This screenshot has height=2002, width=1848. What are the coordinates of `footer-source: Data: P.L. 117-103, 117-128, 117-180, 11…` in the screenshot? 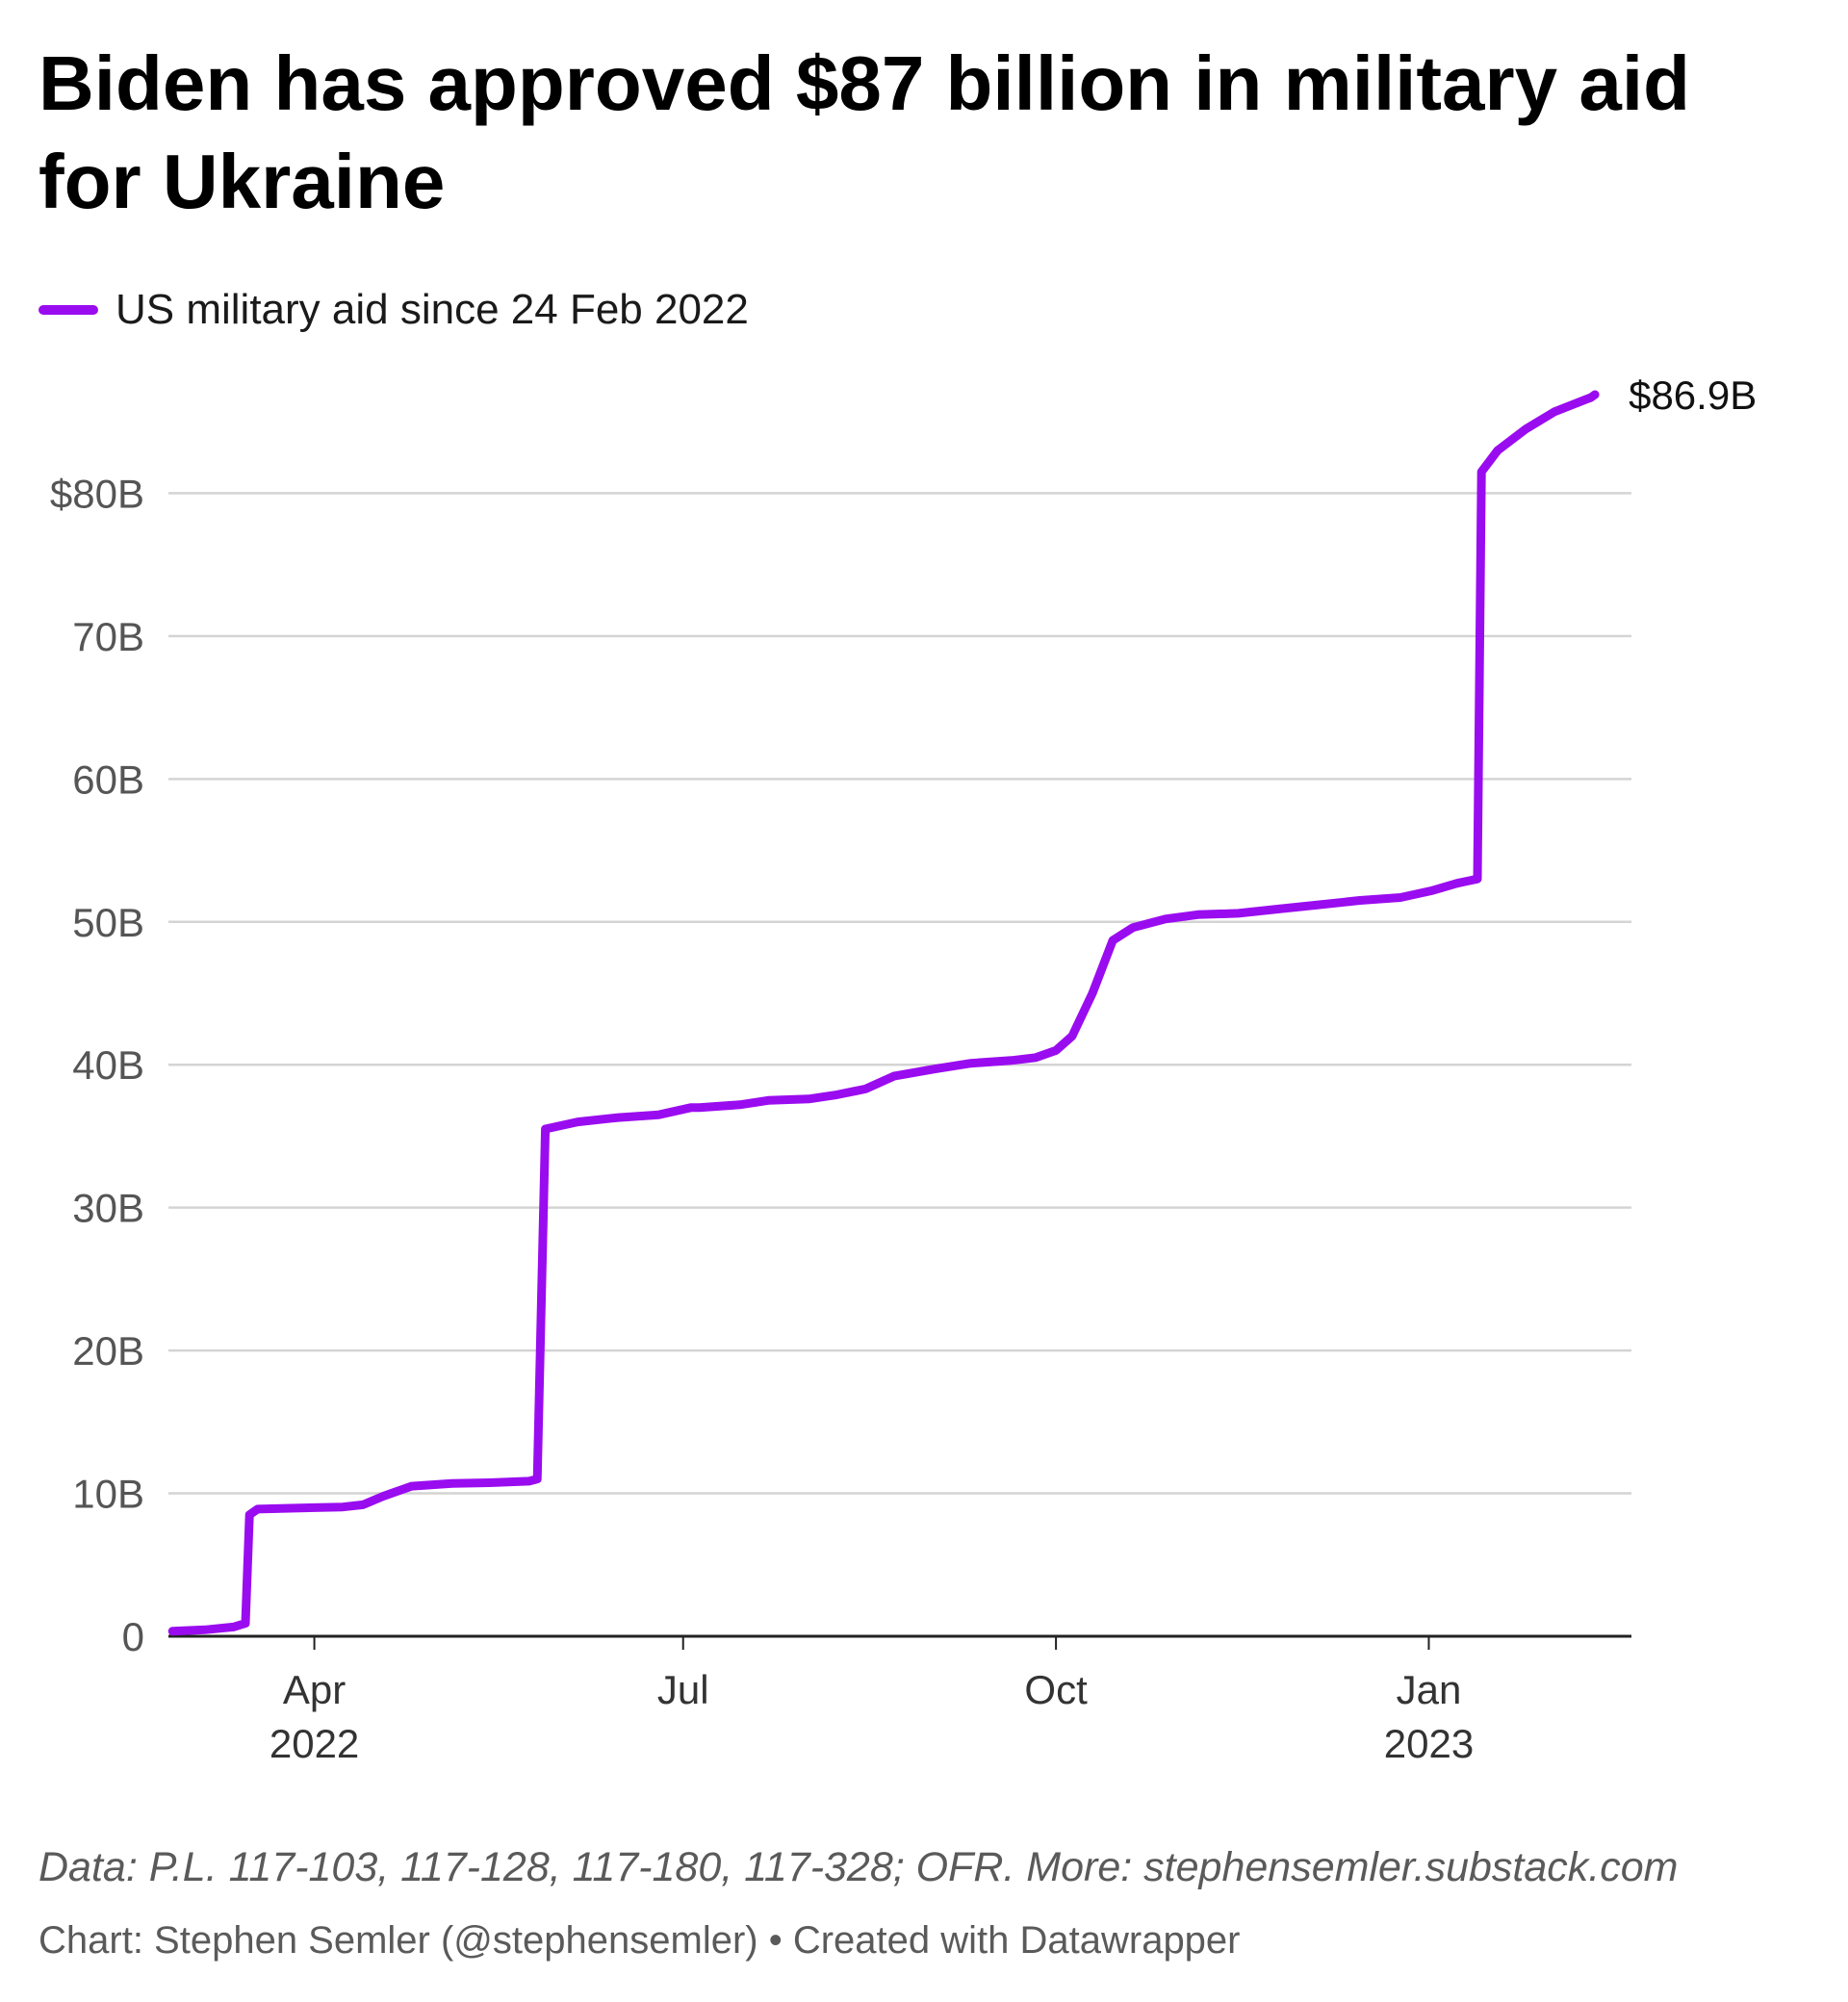 It's located at (858, 1867).